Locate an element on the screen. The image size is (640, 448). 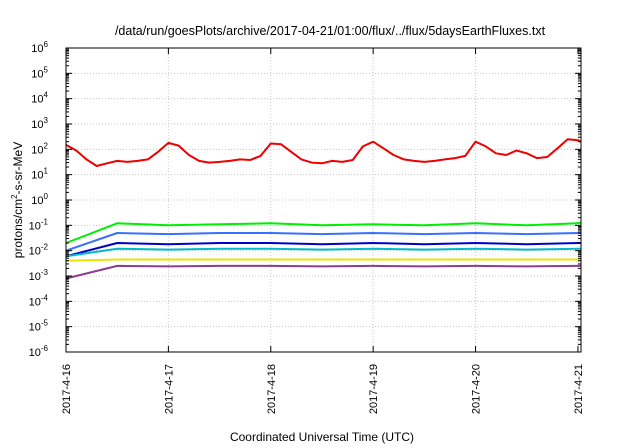
y-tick-label: 10¹ is located at coordinates (39, 174).